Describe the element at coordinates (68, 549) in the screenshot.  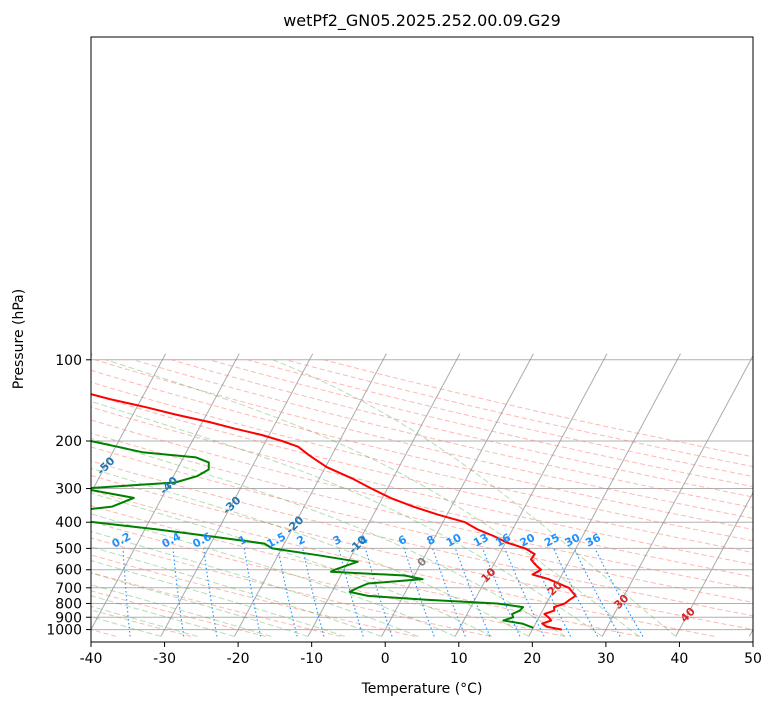
I see `y-tick-label: 500` at that location.